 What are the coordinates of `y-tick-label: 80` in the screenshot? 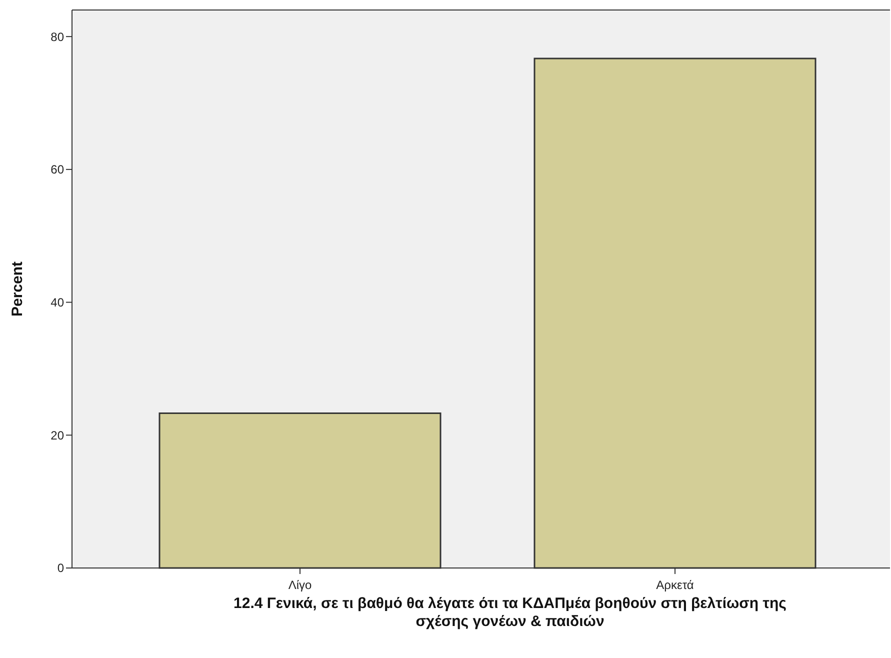 It's located at (57, 37).